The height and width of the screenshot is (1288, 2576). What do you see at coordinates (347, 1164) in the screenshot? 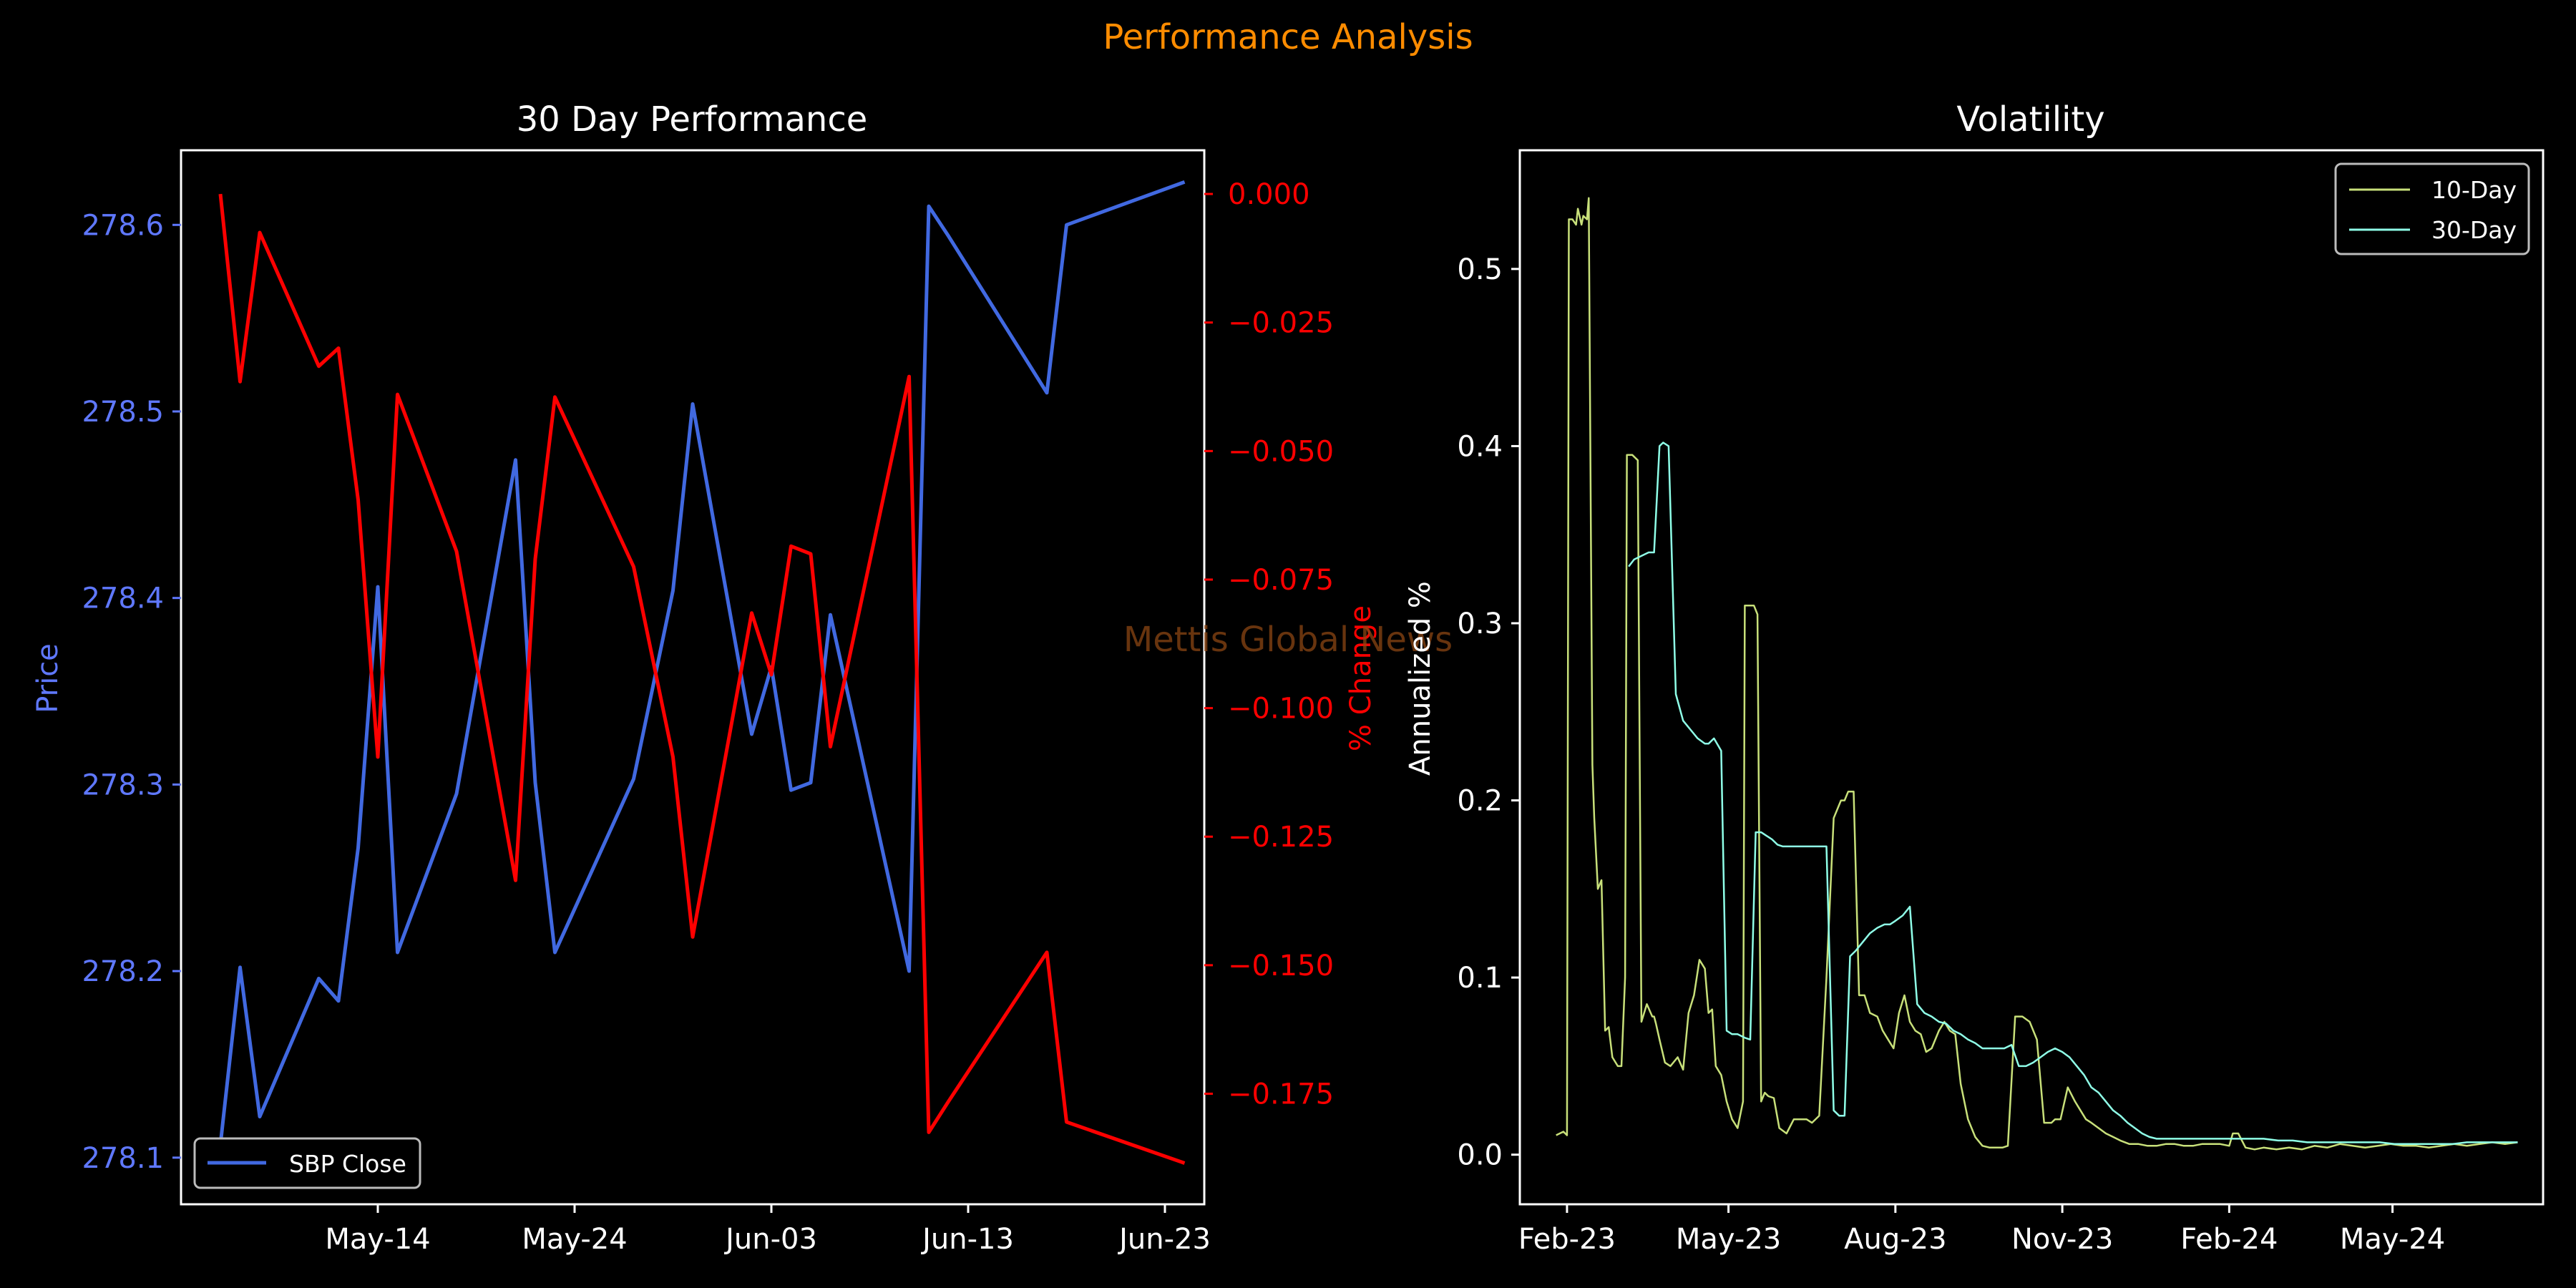
I see `legend-label-sbp-close: SBP Close` at bounding box center [347, 1164].